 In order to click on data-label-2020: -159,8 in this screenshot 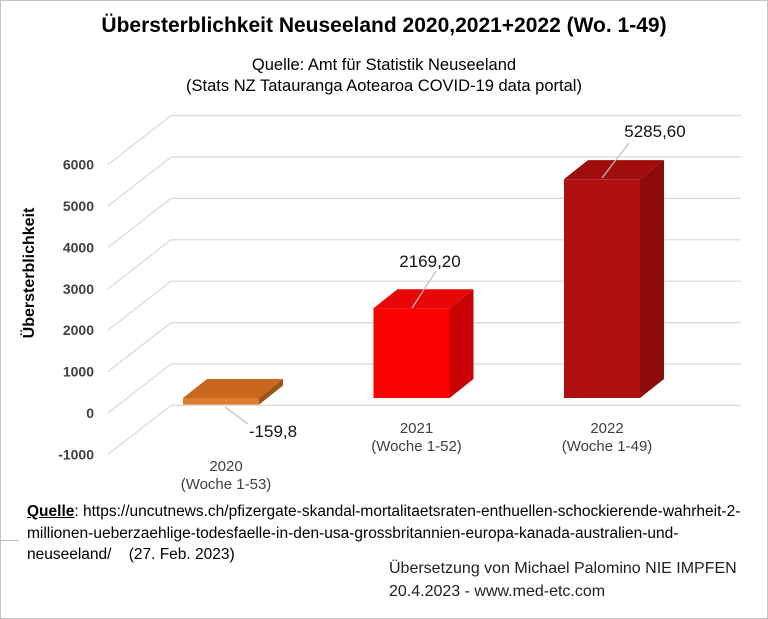, I will do `click(273, 431)`.